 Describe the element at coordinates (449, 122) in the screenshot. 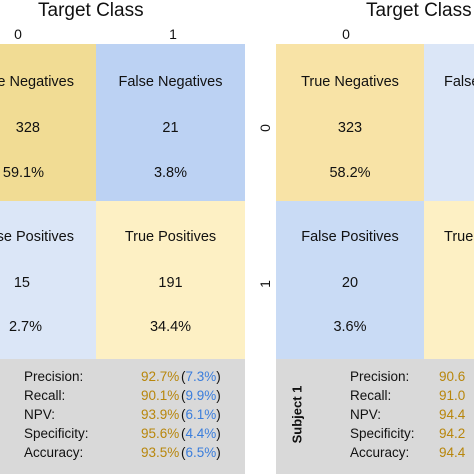

I see `right-cell-false-negatives: False Negatives` at that location.